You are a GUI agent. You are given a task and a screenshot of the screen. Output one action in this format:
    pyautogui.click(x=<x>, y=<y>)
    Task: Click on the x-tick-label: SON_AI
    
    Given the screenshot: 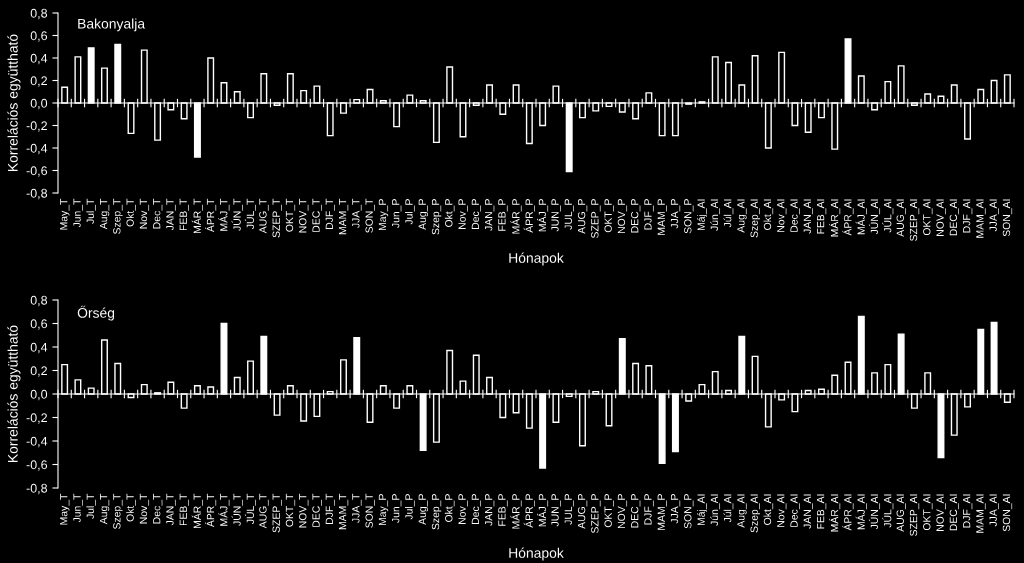 What is the action you would take?
    pyautogui.click(x=1007, y=218)
    